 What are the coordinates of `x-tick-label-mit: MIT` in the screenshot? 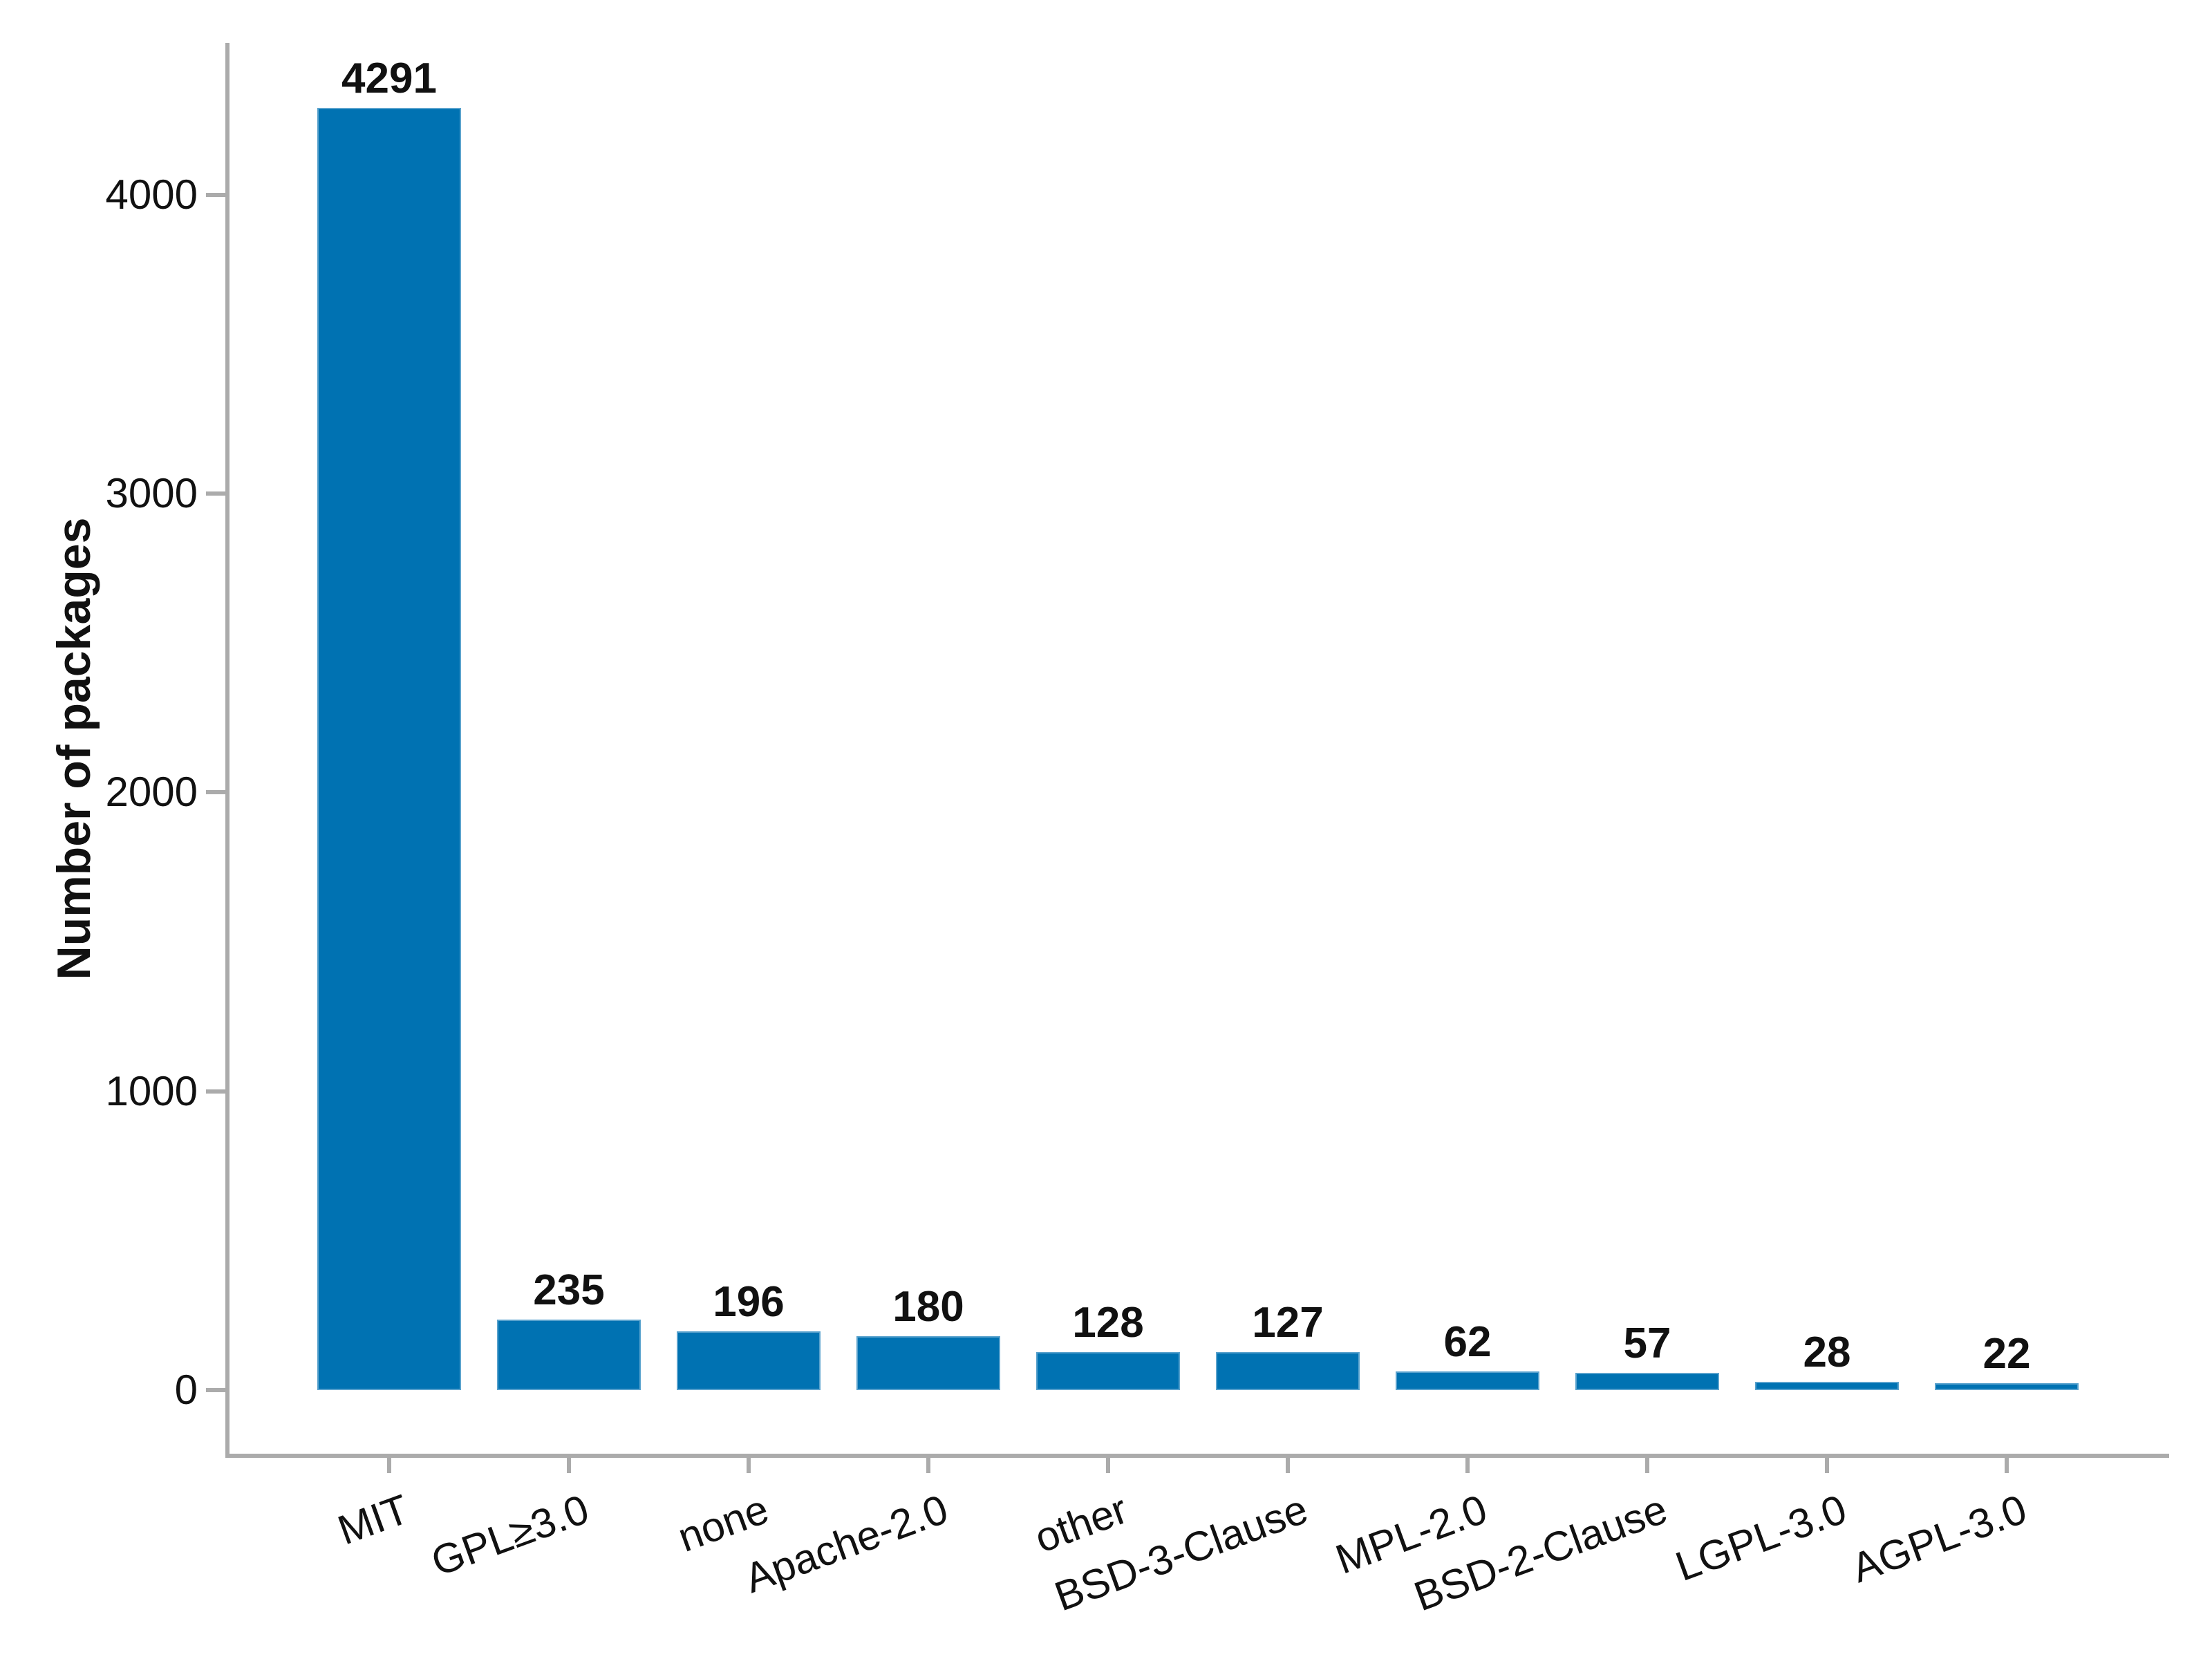 It's located at (373, 1520).